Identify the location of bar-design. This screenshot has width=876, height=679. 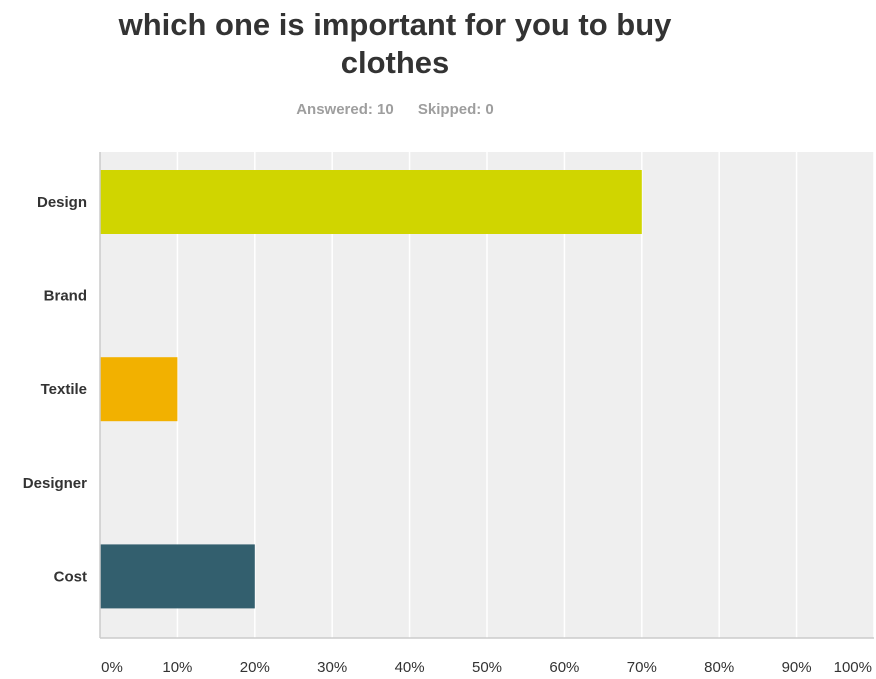
(371, 202).